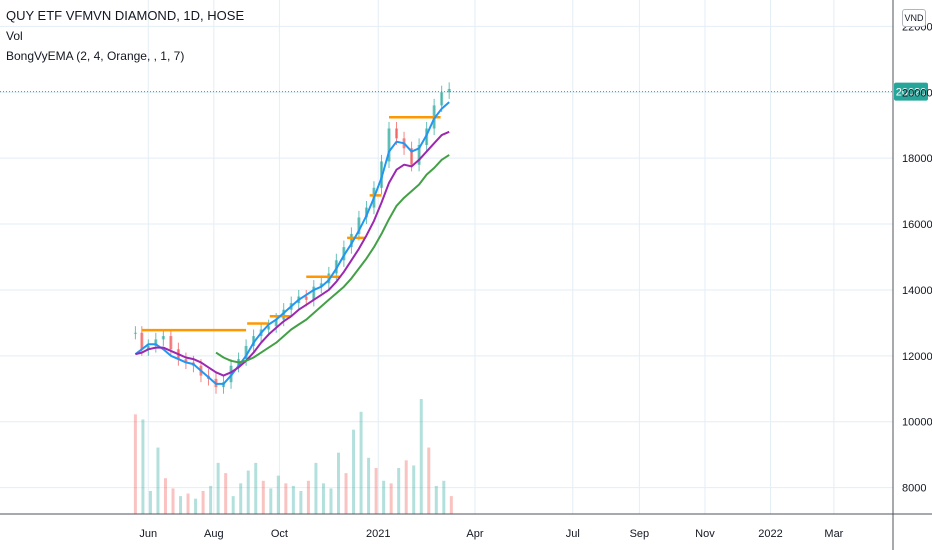  Describe the element at coordinates (214, 534) in the screenshot. I see `x-tick-label: Aug` at that location.